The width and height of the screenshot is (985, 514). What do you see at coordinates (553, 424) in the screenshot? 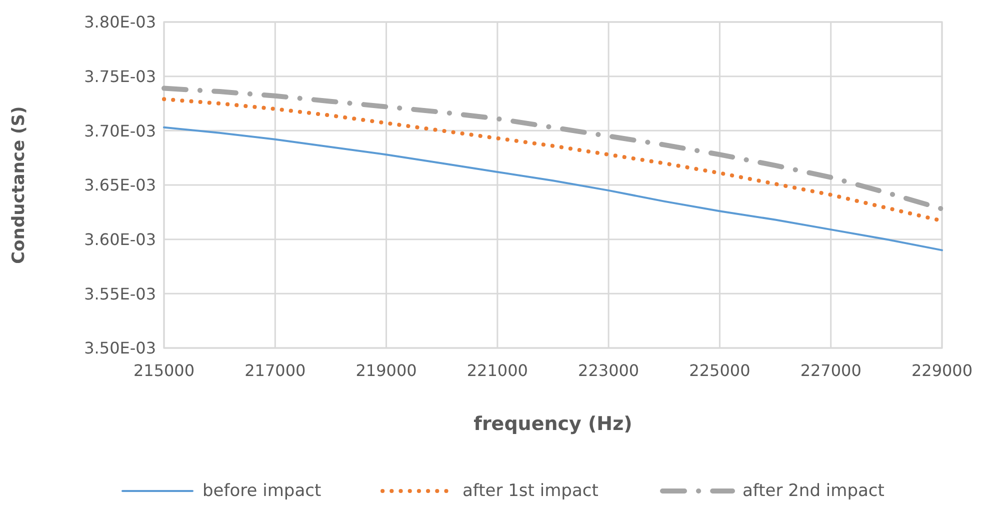
I see `x-axis-title: frequency (Hz)` at bounding box center [553, 424].